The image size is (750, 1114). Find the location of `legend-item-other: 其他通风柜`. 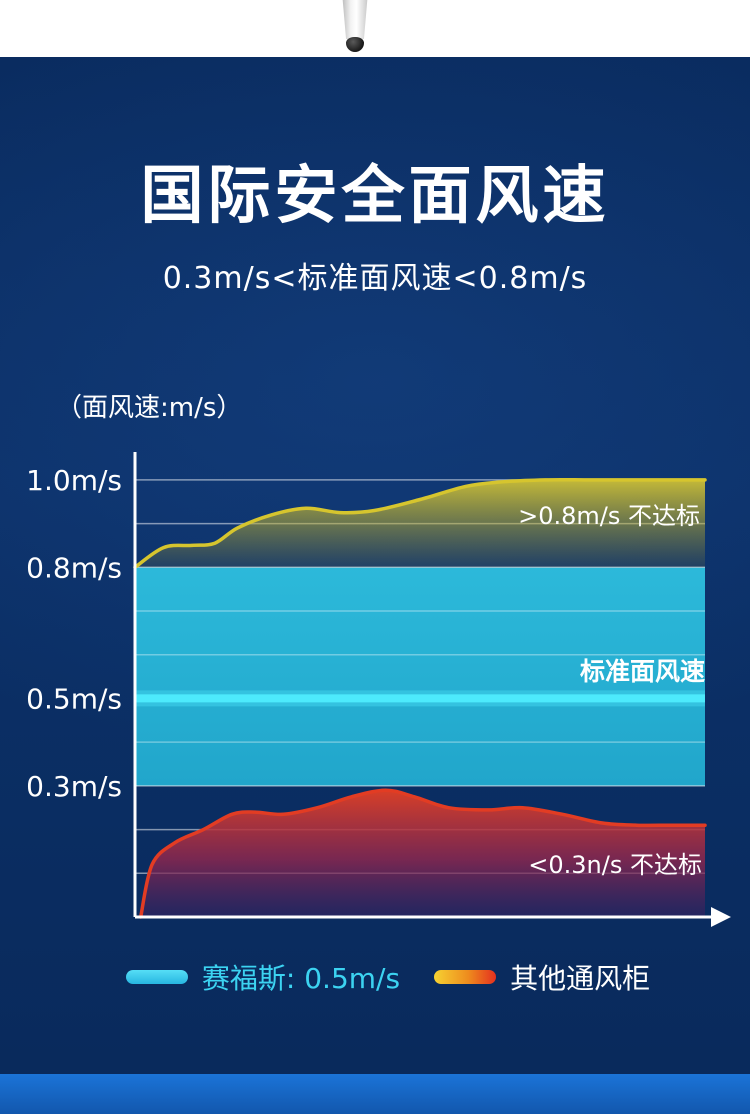

legend-item-other: 其他通风柜 is located at coordinates (542, 977).